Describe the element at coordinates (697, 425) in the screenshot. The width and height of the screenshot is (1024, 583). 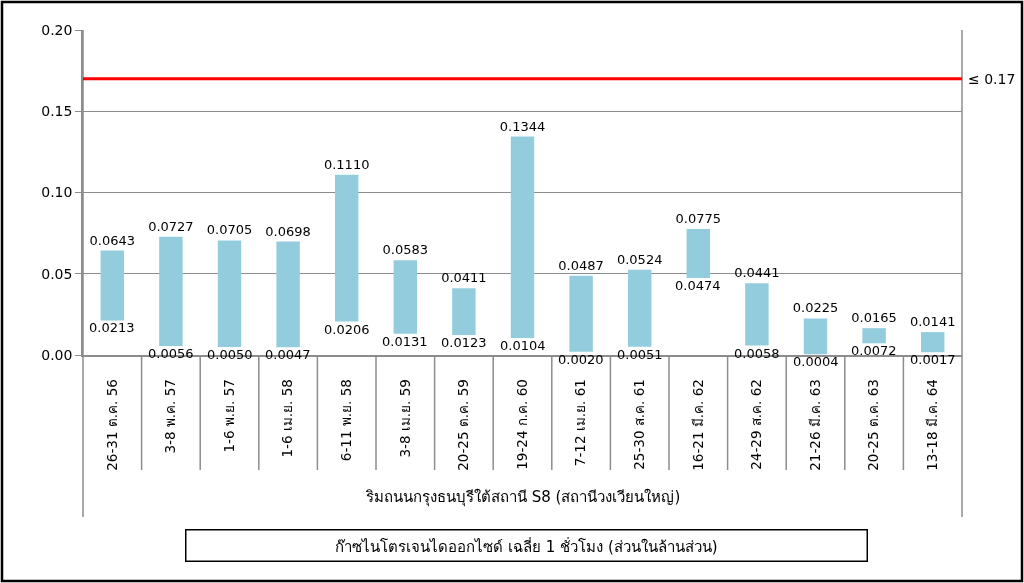
I see `x-tick-label: 16-21 มี.ค. 62` at that location.